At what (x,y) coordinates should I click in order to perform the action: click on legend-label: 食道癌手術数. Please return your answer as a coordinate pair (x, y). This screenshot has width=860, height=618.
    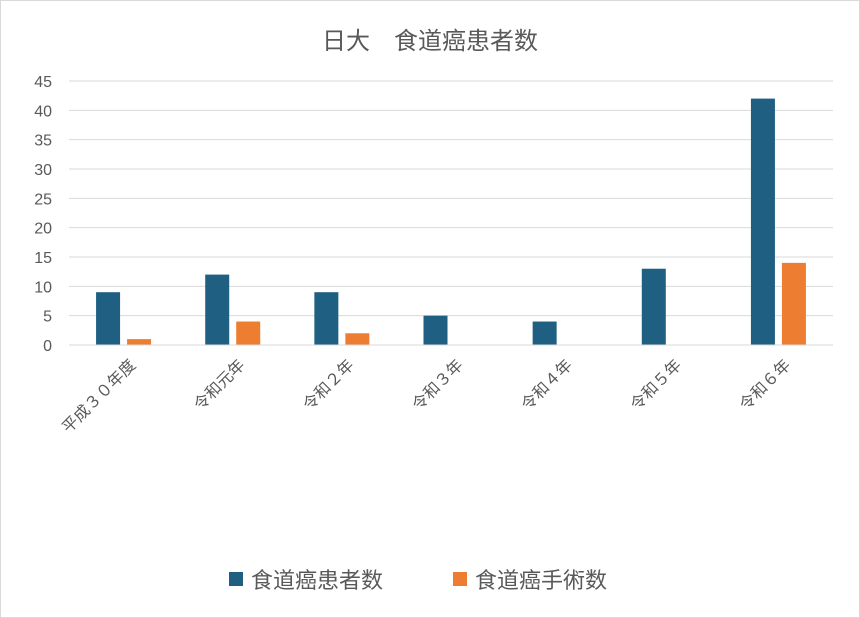
    Looking at the image, I should click on (541, 581).